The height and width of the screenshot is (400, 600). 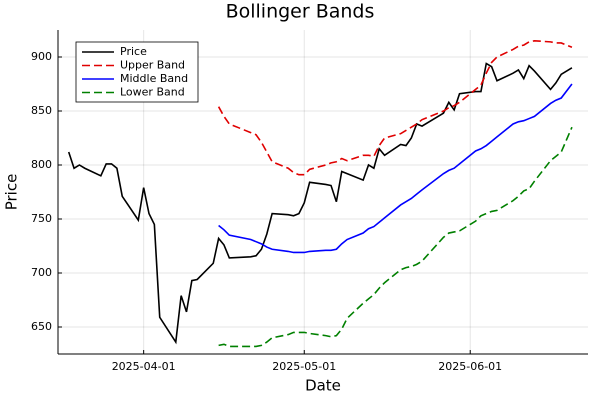 What do you see at coordinates (41, 164) in the screenshot?
I see `y-tick-label: 800` at bounding box center [41, 164].